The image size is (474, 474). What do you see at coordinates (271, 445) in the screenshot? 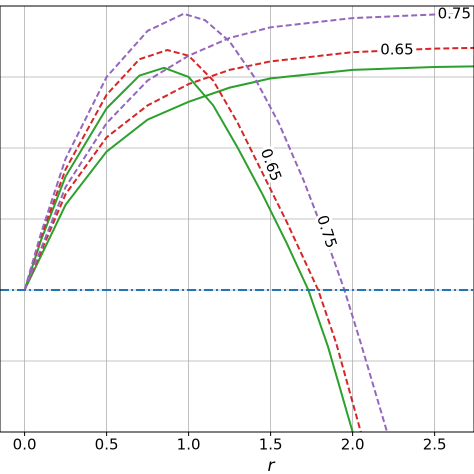
I see `x-tick-label: 1.5` at bounding box center [271, 445].